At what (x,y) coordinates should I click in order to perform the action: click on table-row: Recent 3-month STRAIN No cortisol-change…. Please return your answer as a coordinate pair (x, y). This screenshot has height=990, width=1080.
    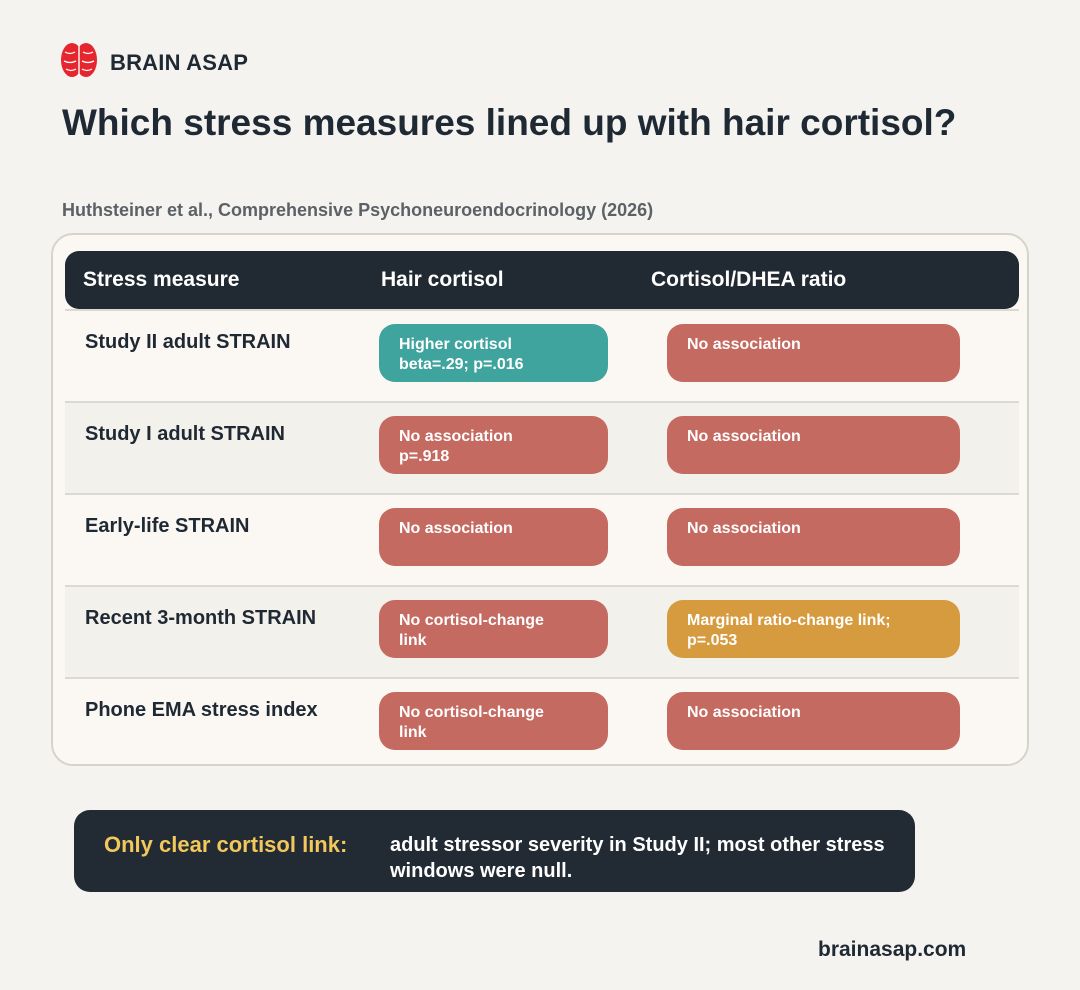
    Looking at the image, I should click on (542, 631).